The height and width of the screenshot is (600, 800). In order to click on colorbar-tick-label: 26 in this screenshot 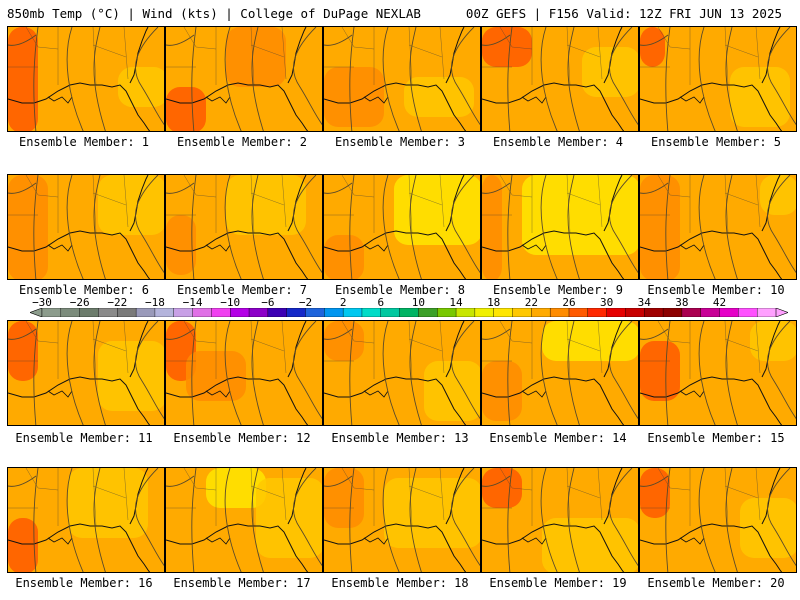, I will do `click(569, 302)`.